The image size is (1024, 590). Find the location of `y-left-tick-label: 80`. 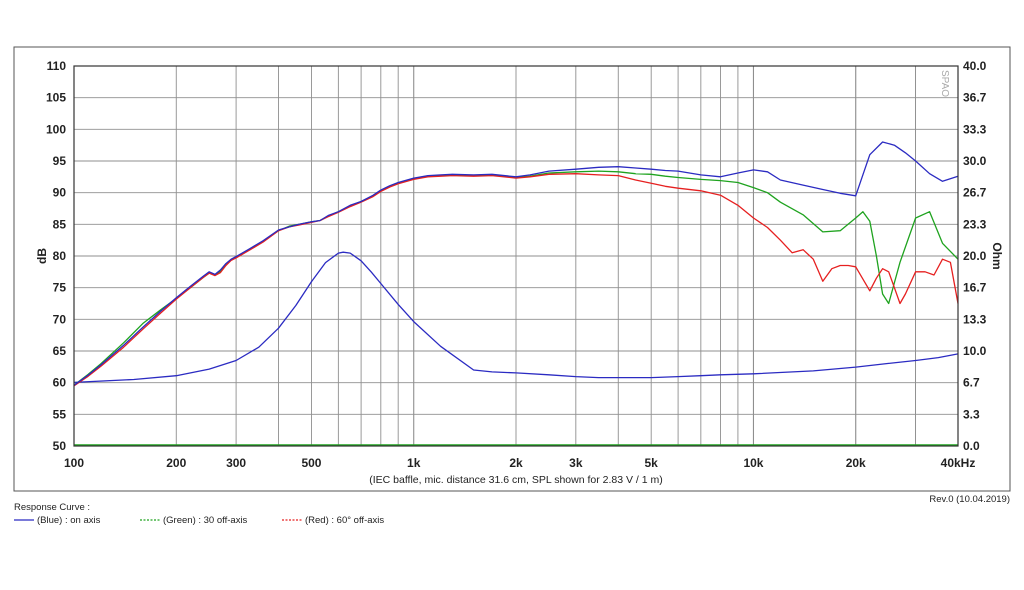

y-left-tick-label: 80 is located at coordinates (60, 256).